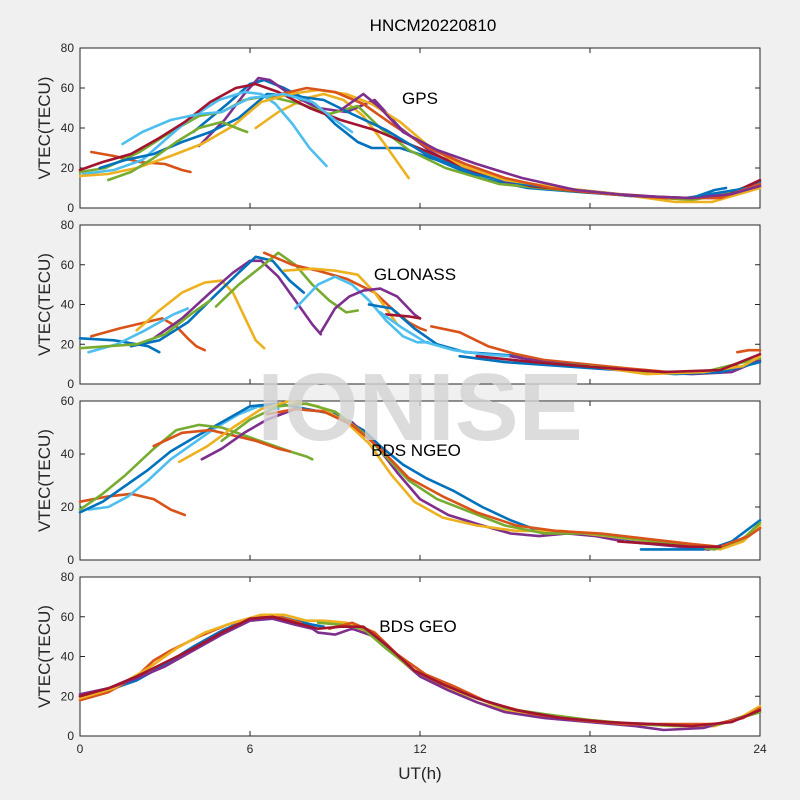  What do you see at coordinates (433, 25) in the screenshot?
I see `figure-title: HNCM20220810` at bounding box center [433, 25].